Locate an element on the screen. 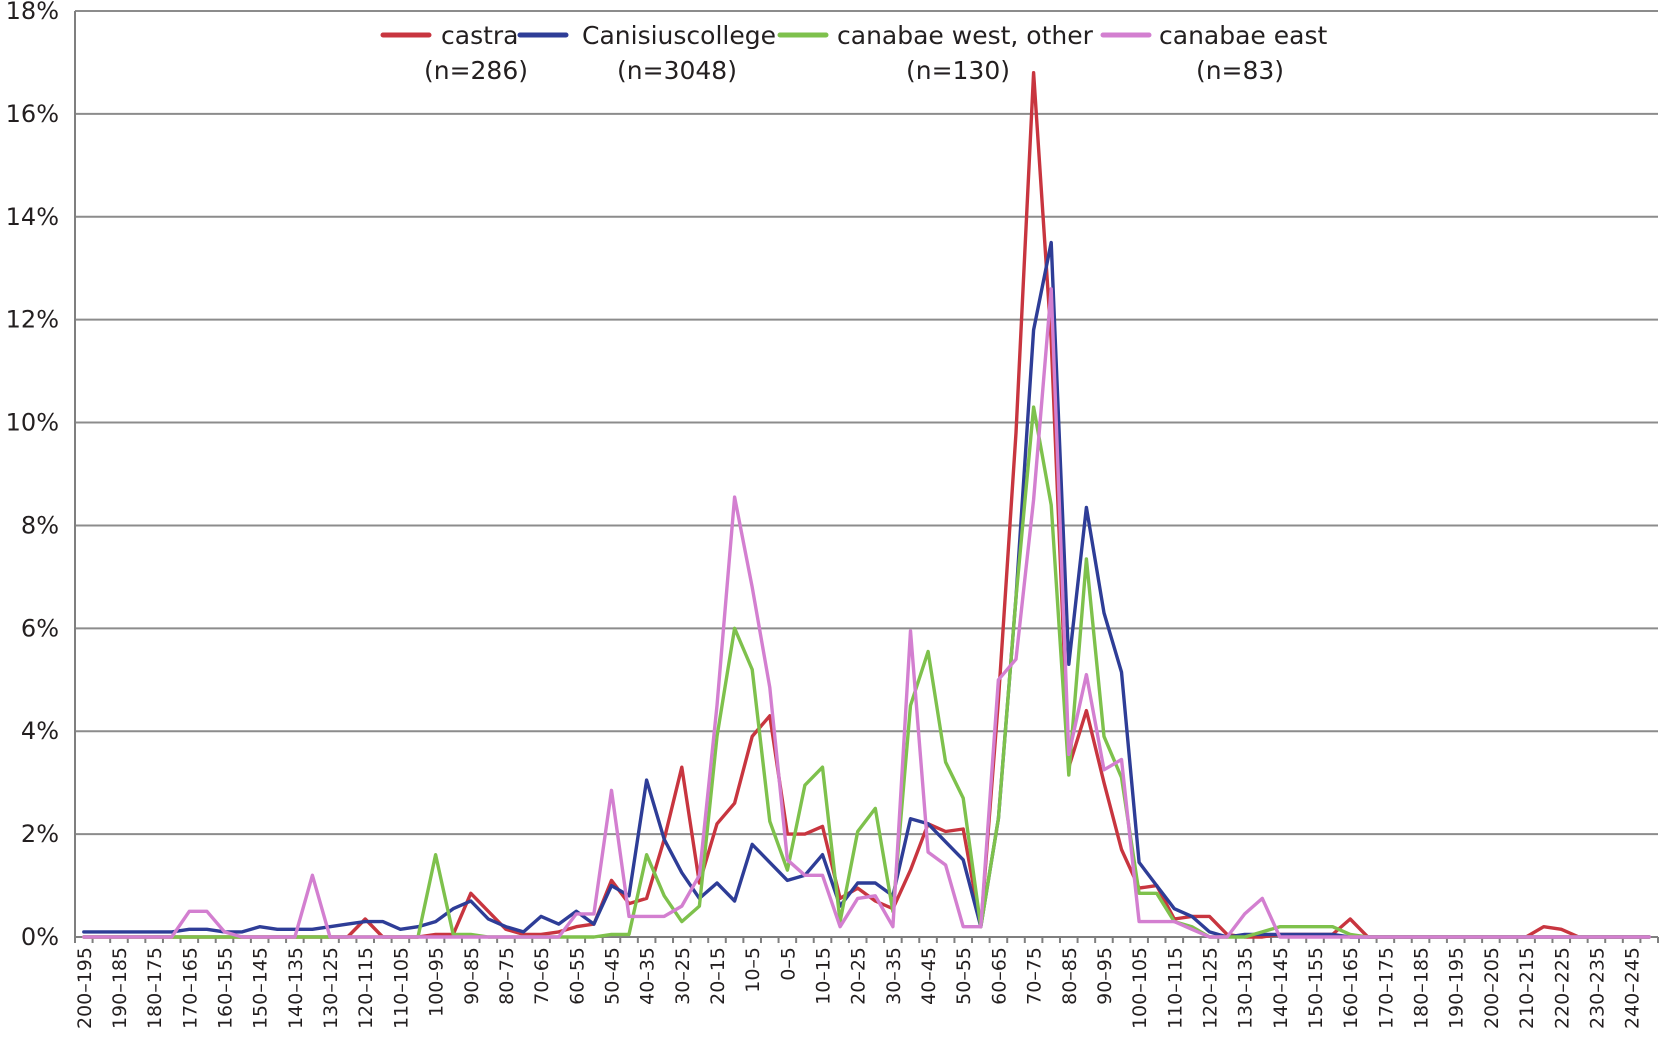 This screenshot has width=1664, height=1062. x-tick-label: 100–105 is located at coordinates (1140, 988).